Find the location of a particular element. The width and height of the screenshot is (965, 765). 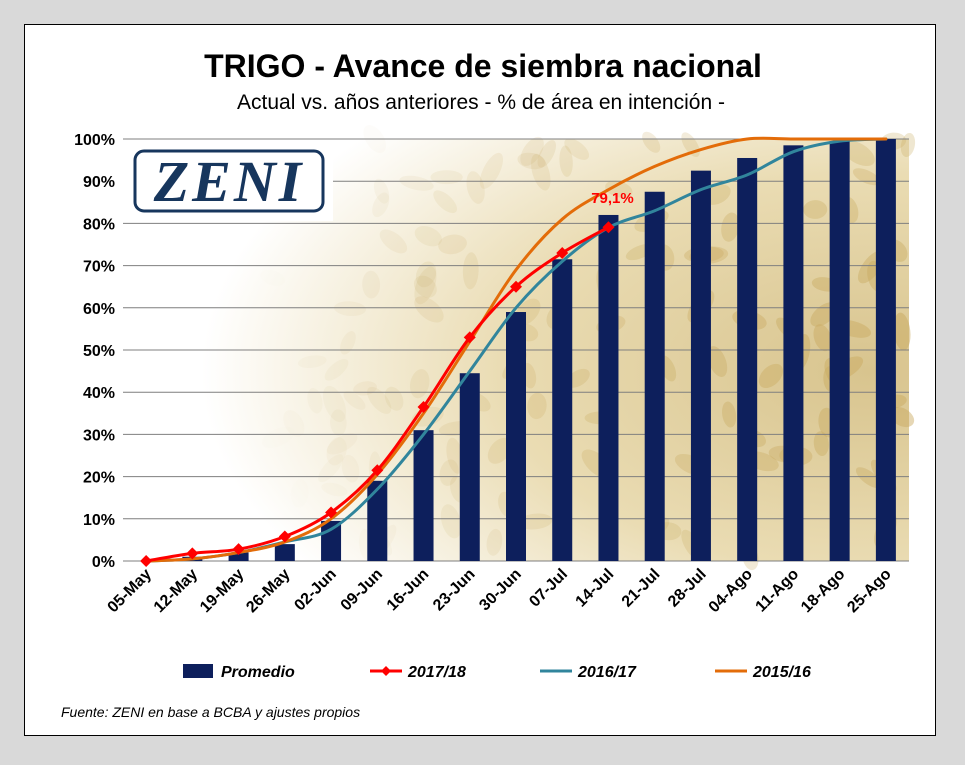

x-tick-label: 30-Jun is located at coordinates (500, 590).